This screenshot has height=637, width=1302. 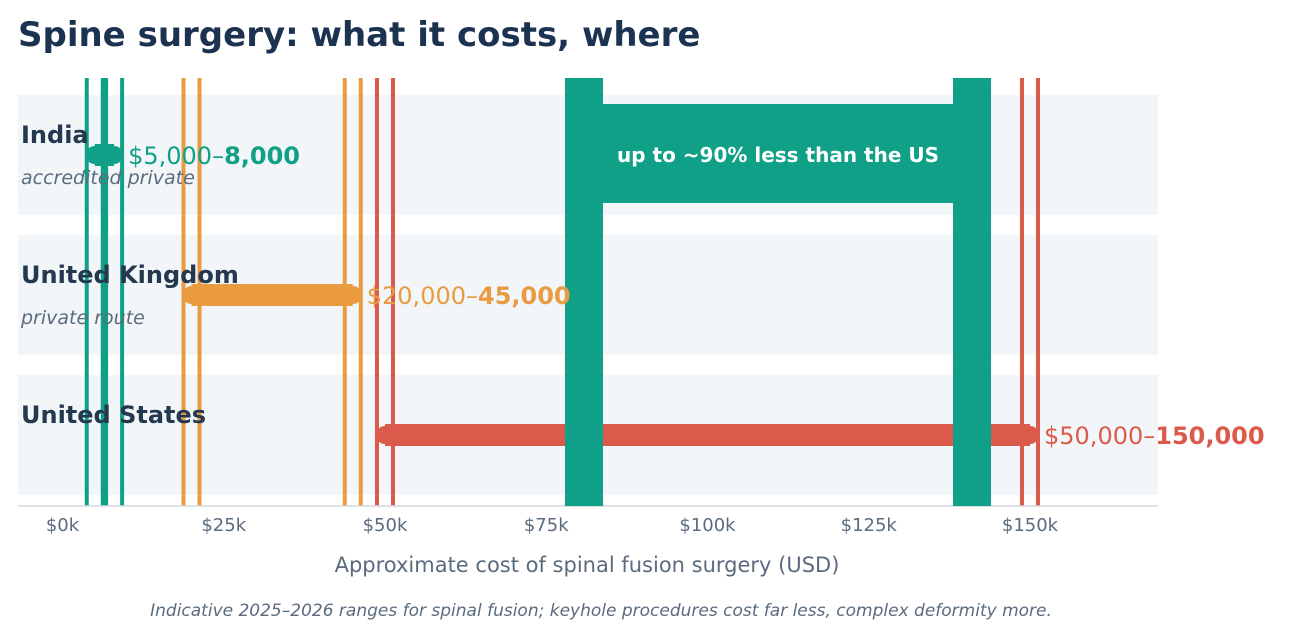 I want to click on range-value-label: $50,000–150,000, so click(x=1154, y=436).